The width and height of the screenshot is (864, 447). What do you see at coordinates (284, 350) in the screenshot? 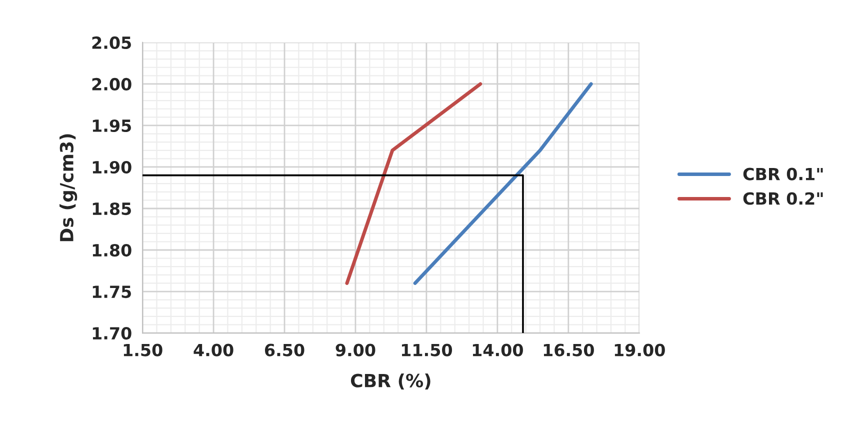
I see `x-tick-label: 6.50` at bounding box center [284, 350].